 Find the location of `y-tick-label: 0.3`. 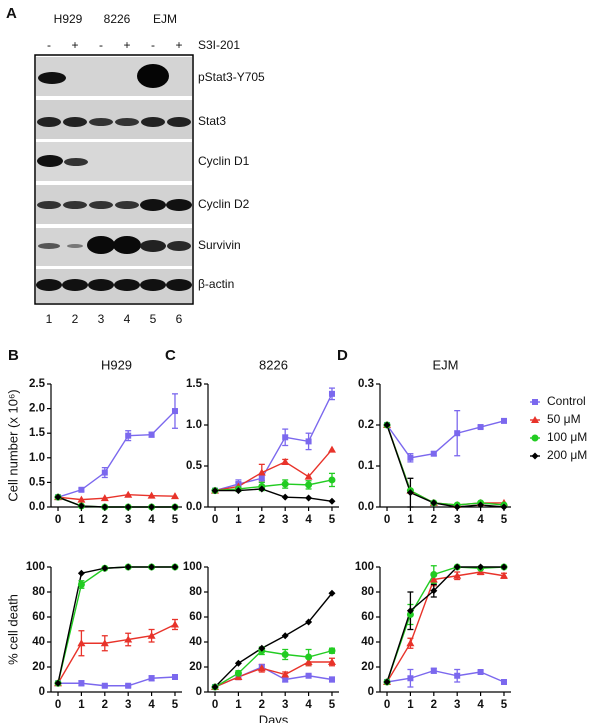

y-tick-label: 0.3 is located at coordinates (366, 384).